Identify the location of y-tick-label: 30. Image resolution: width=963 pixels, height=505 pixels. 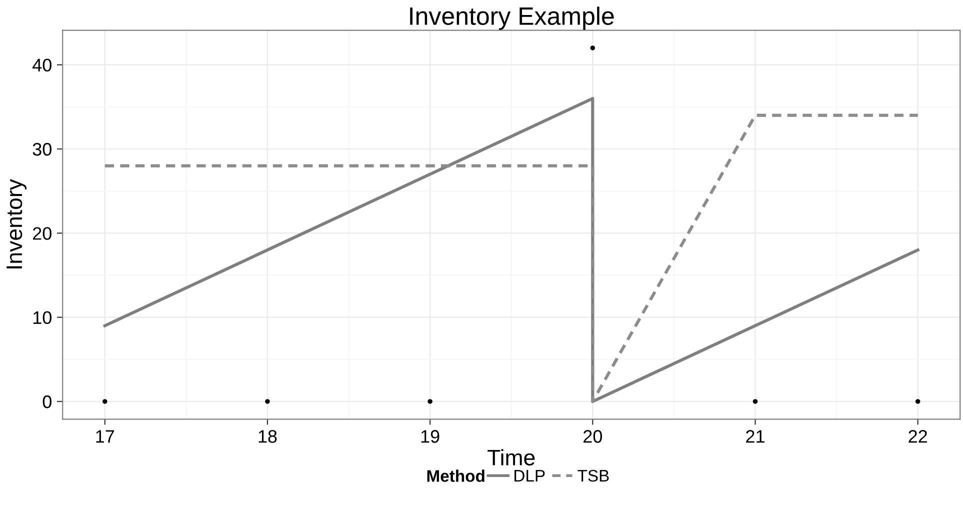
(42, 149).